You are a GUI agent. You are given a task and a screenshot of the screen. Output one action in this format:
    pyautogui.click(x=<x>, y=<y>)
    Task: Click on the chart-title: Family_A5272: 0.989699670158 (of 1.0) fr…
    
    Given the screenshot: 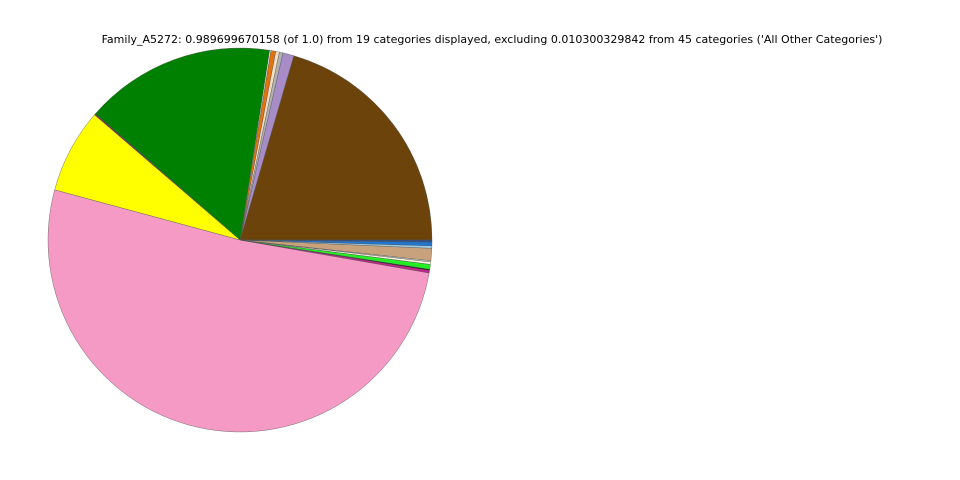 What is the action you would take?
    pyautogui.click(x=492, y=39)
    